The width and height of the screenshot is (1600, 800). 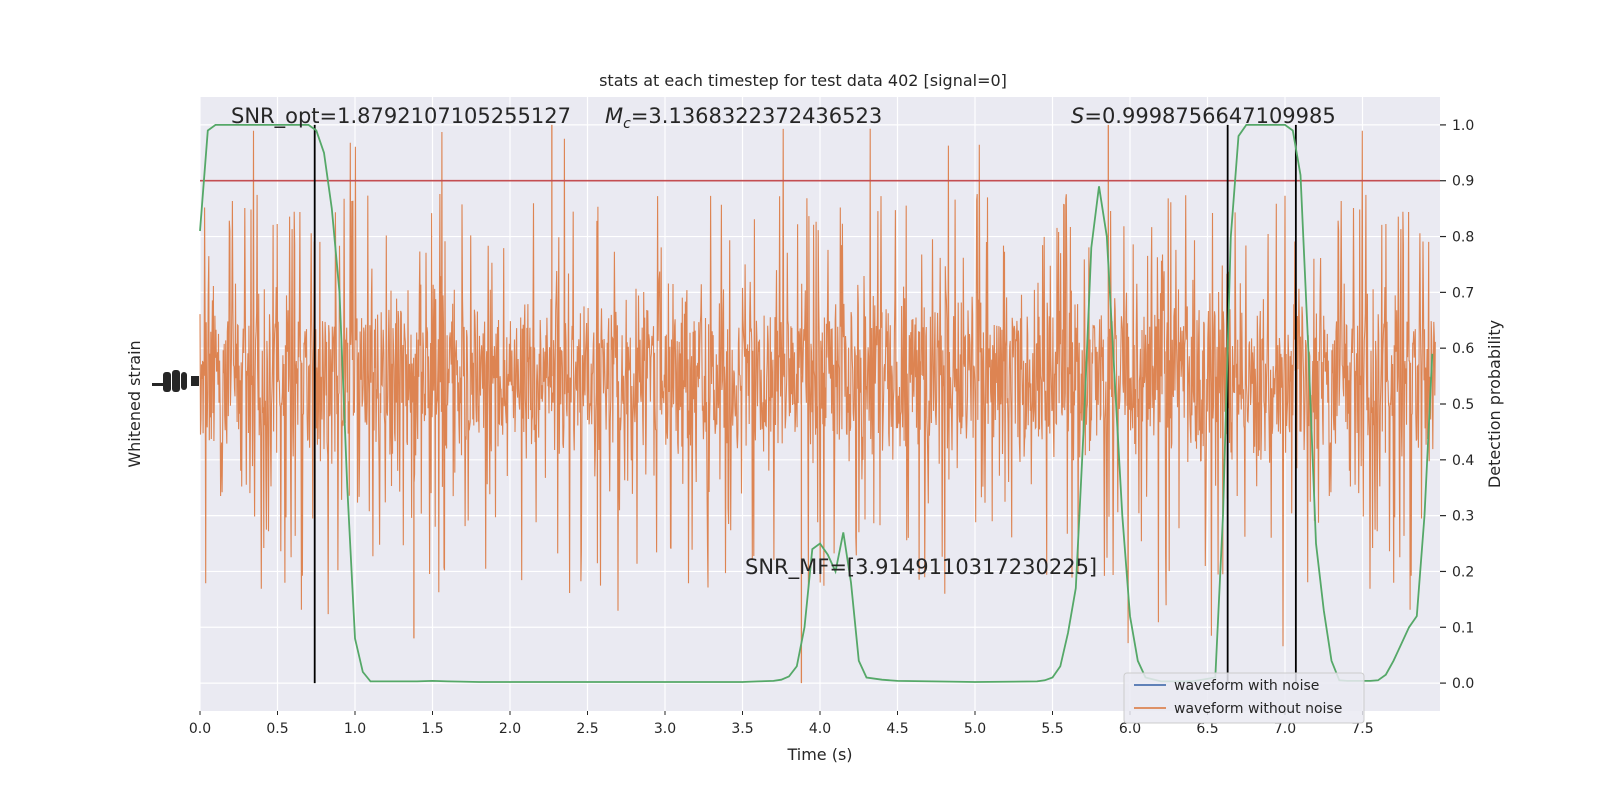 I want to click on y-axis-right-ticks: 0.0 0.1 0.2 0.3 0.4 0.5 0.6 0.7 0.8 0.9 1.0, so click(x=1457, y=405).